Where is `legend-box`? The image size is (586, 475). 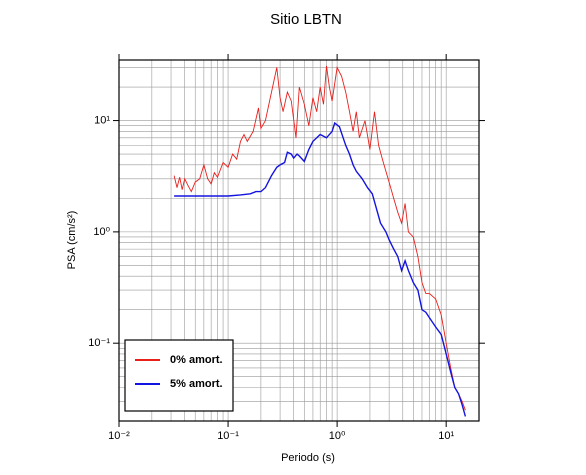
legend-box is located at coordinates (179, 375).